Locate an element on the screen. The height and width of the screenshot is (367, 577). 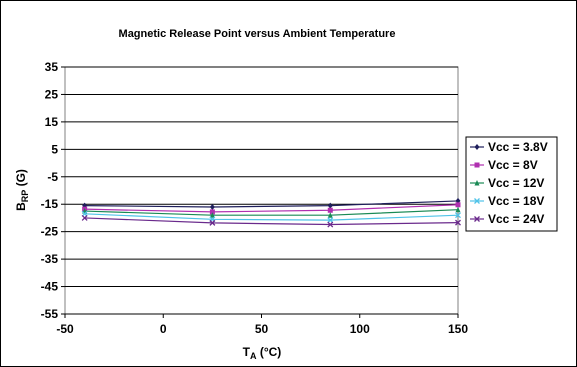
y-axis-title: BRP (G) is located at coordinates (22, 190).